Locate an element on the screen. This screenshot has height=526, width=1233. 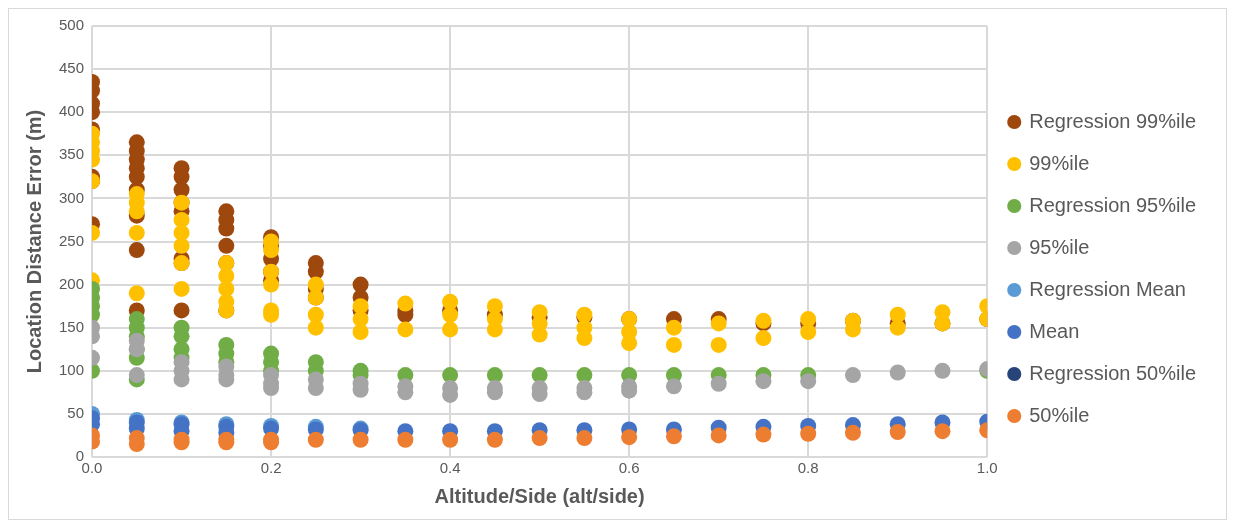
y-tick-label: 250 is located at coordinates (72, 240).